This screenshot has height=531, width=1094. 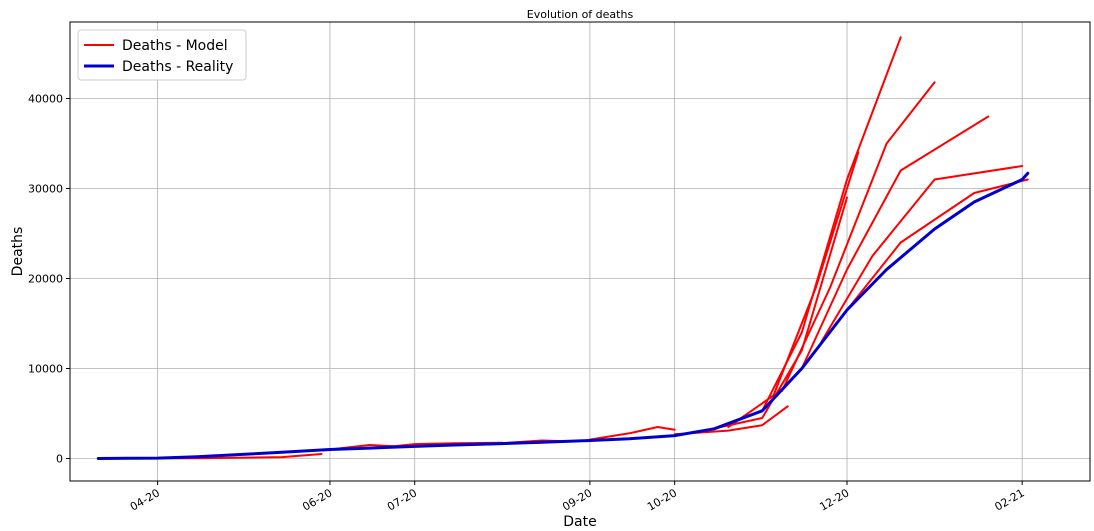 I want to click on legend: Deaths - Model Deaths - Reality, so click(x=162, y=55).